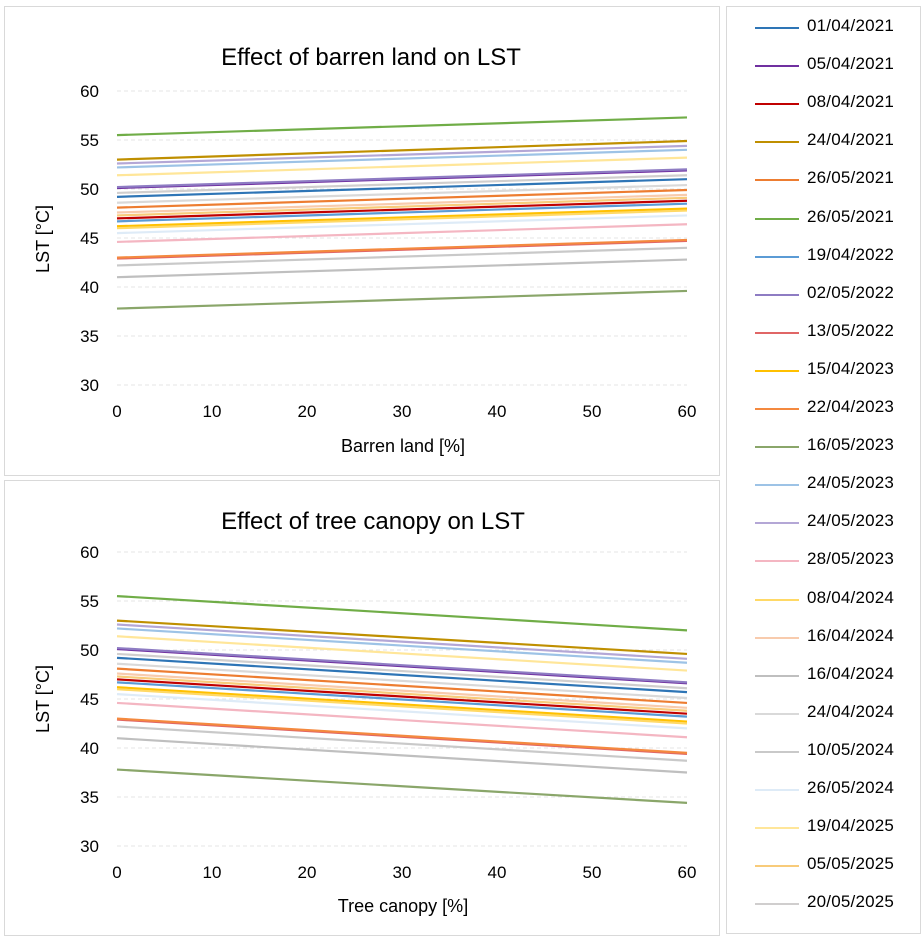  I want to click on legend-item: 26/05/2021, so click(823, 180).